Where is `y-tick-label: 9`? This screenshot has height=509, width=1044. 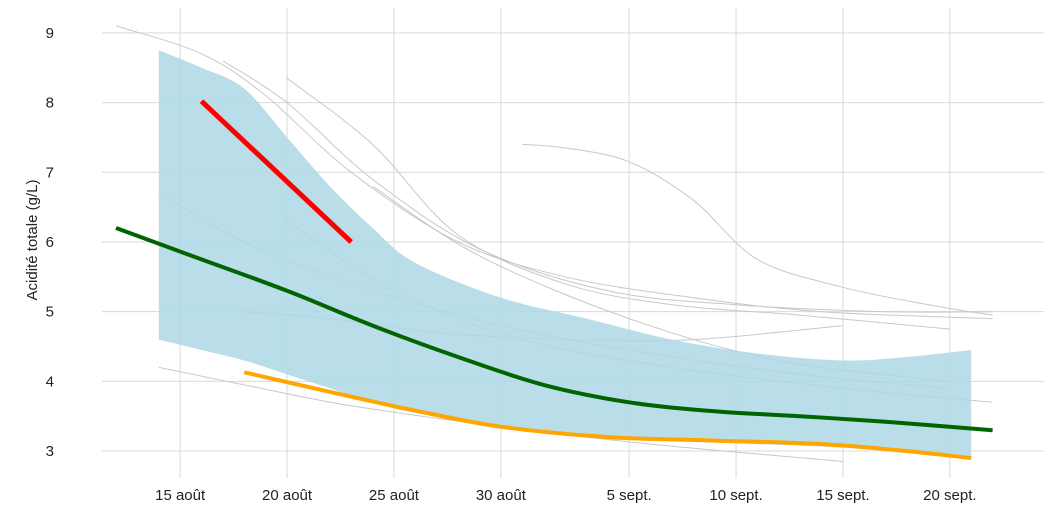
y-tick-label: 9 is located at coordinates (50, 33).